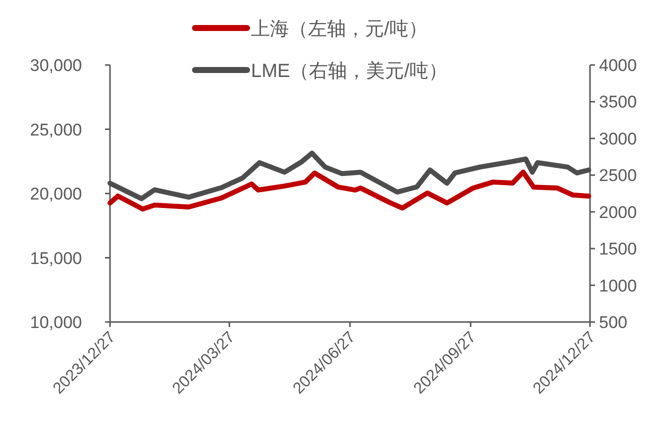 The image size is (667, 423). I want to click on y2-tick-label: 3500, so click(618, 102).